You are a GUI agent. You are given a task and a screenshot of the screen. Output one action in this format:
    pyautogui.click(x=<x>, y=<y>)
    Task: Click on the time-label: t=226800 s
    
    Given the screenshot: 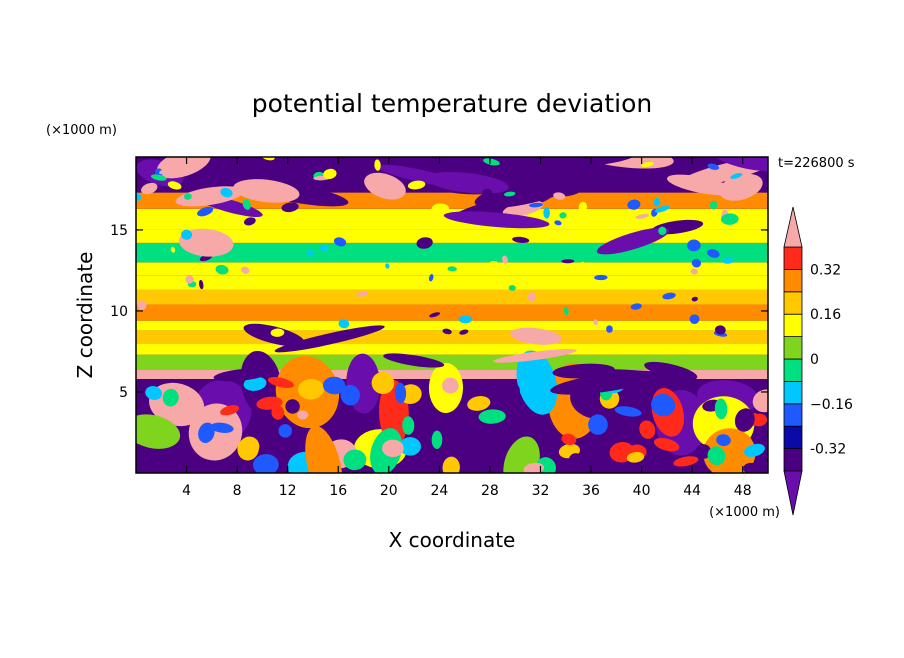 What is the action you would take?
    pyautogui.click(x=816, y=163)
    